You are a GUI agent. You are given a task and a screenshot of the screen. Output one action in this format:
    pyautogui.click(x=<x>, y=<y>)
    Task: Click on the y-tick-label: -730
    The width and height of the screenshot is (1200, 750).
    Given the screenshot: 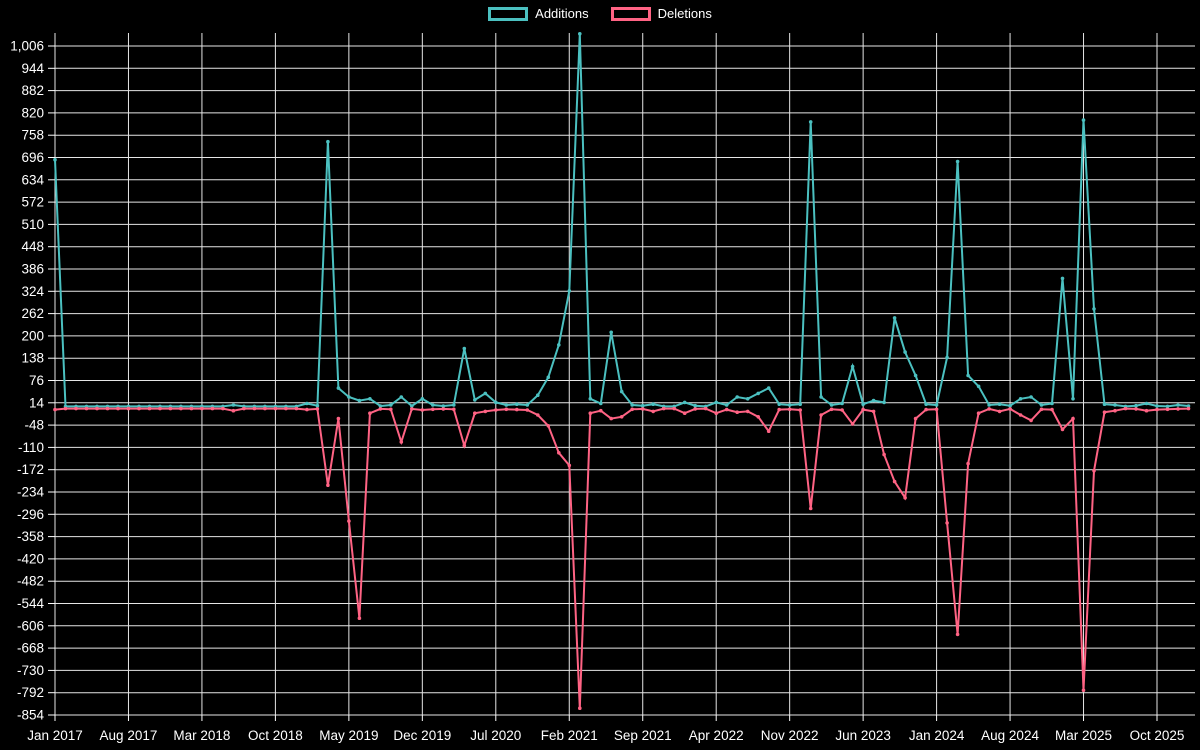 What is the action you would take?
    pyautogui.click(x=30, y=670)
    